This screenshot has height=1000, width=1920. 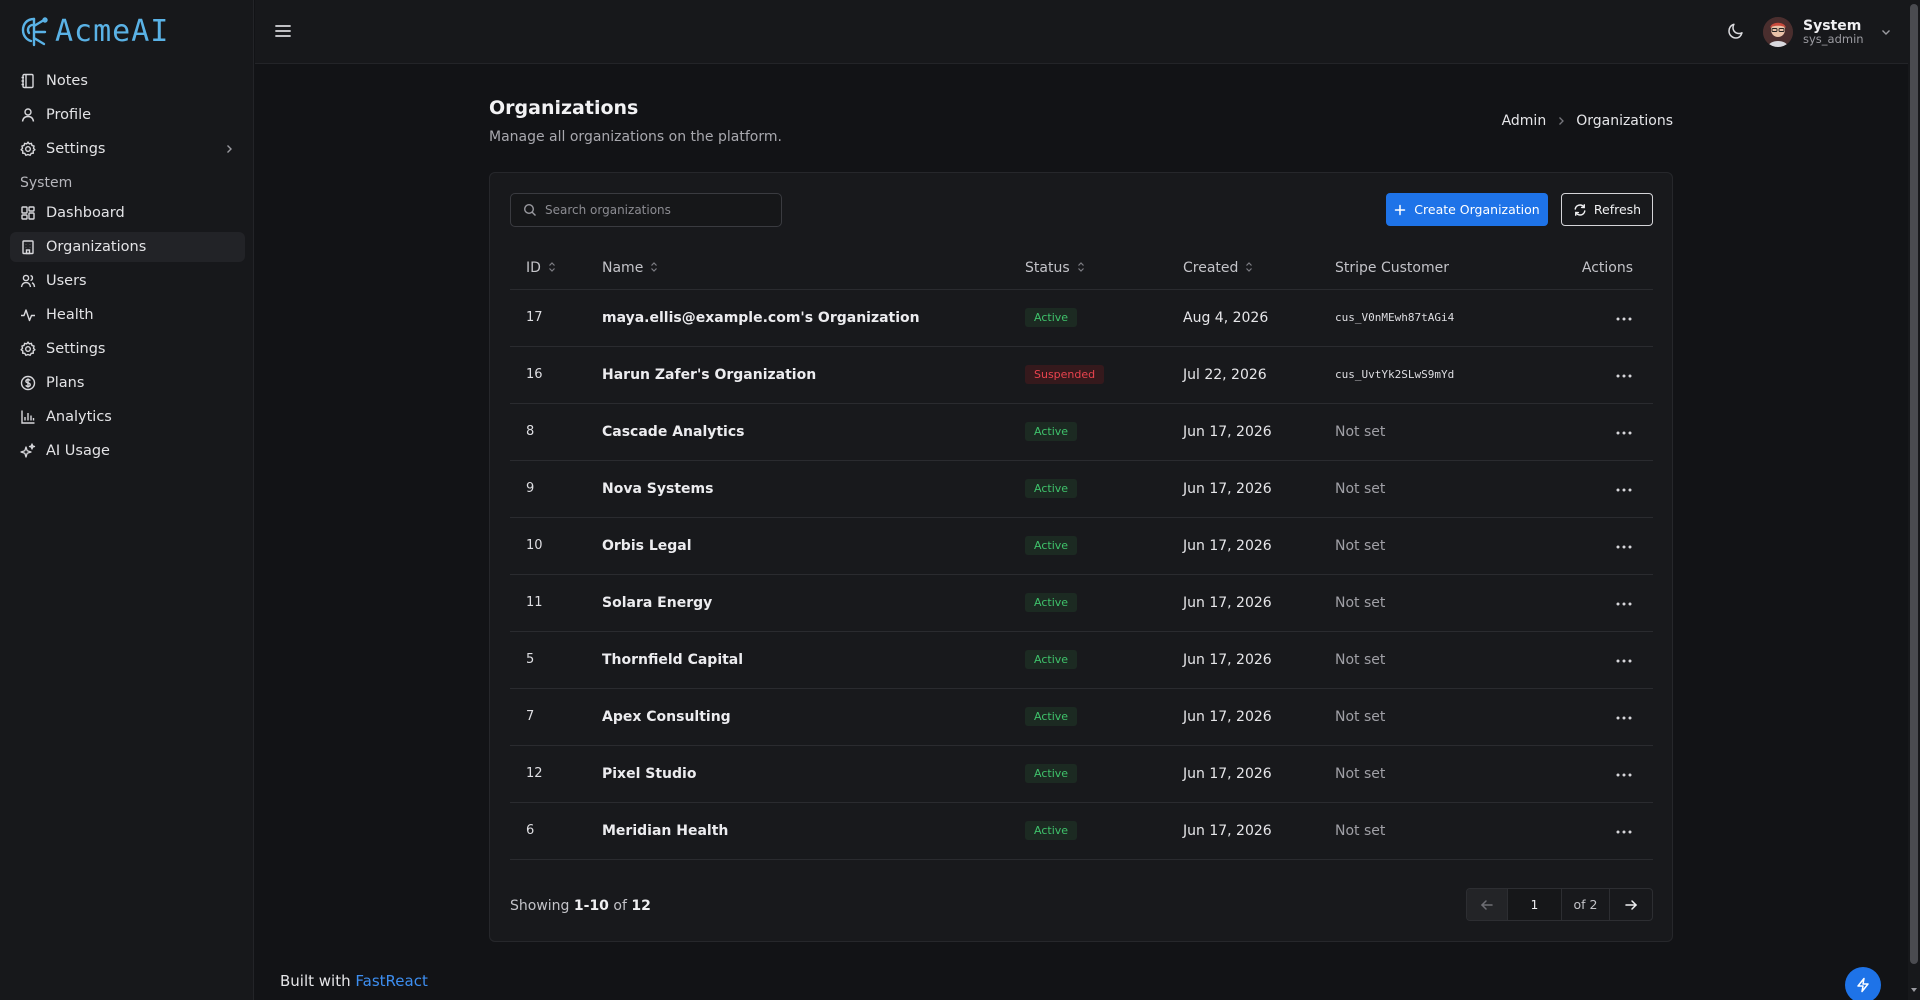 I want to click on sidebar-item-dashboard: Dashboard, so click(x=127, y=213).